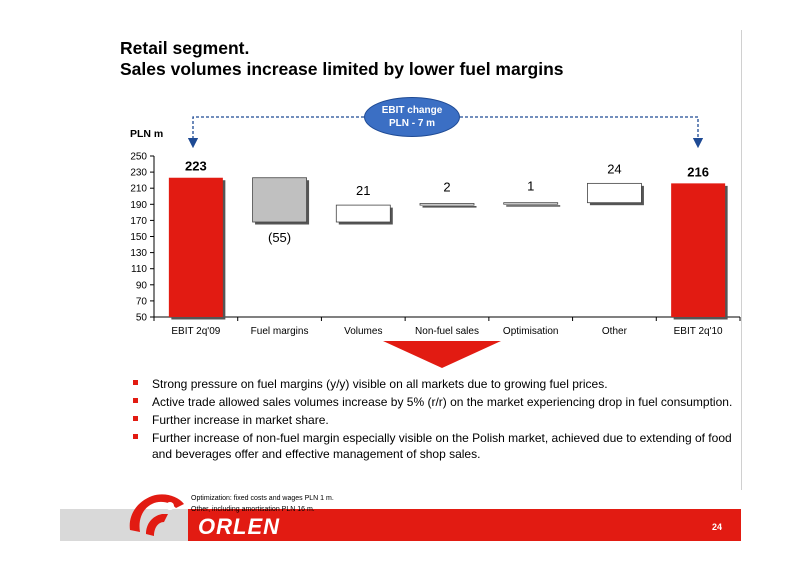 Image resolution: width=800 pixels, height=565 pixels. What do you see at coordinates (138, 237) in the screenshot?
I see `y-tick-label: 150` at bounding box center [138, 237].